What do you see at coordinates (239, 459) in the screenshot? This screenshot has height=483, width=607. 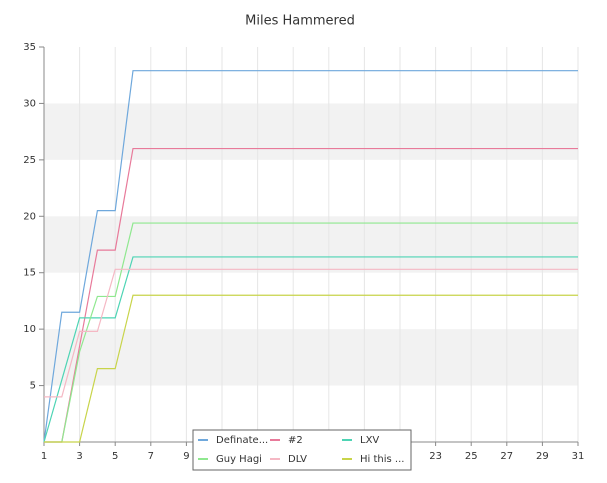 I see `legend-label: Guy Hagi` at bounding box center [239, 459].